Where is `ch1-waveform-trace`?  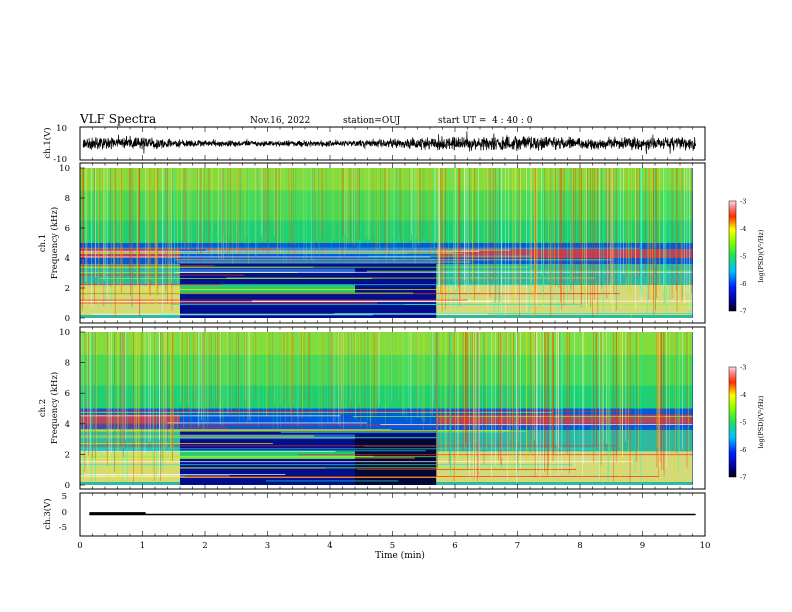
ch1-waveform-trace is located at coordinates (389, 143).